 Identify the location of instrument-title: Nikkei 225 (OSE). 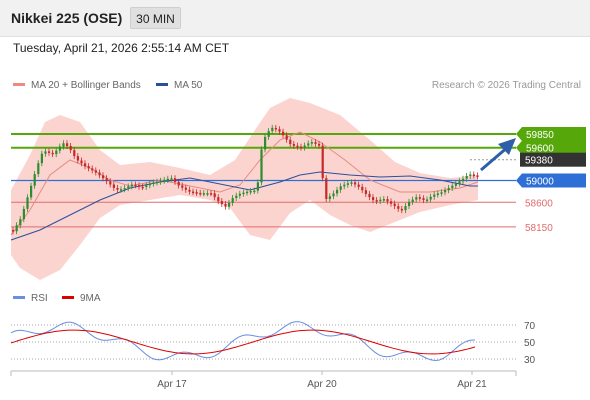
(67, 18).